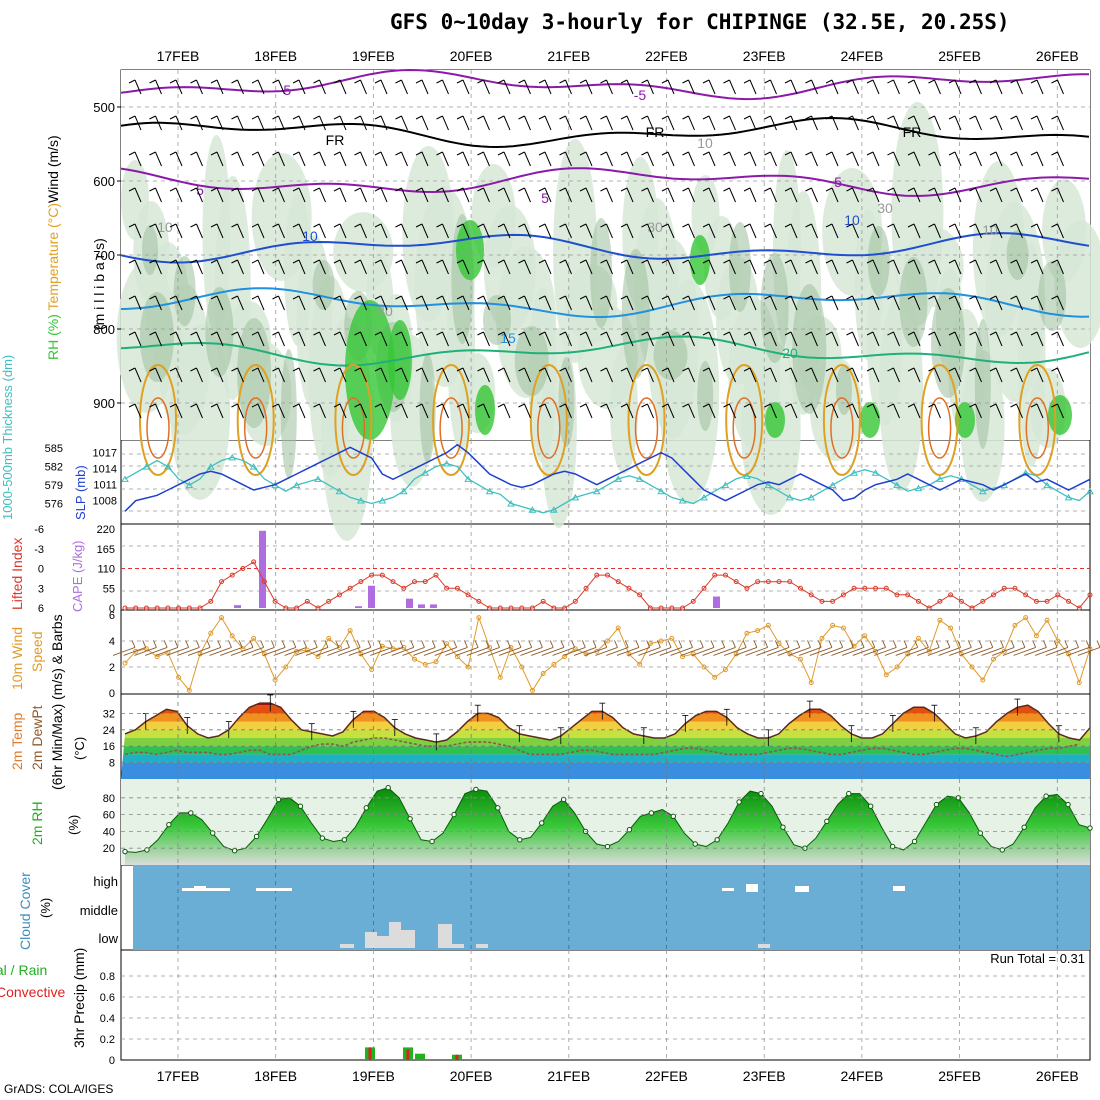 The height and width of the screenshot is (1100, 1100). I want to click on wind-speed-line, so click(607, 653).